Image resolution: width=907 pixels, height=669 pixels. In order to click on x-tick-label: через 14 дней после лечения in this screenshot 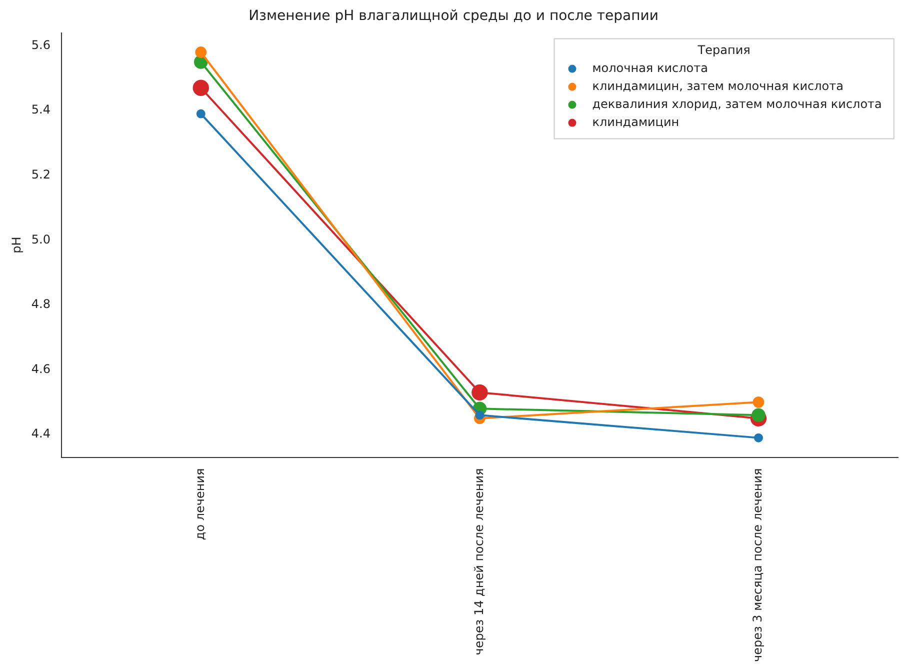, I will do `click(479, 562)`.